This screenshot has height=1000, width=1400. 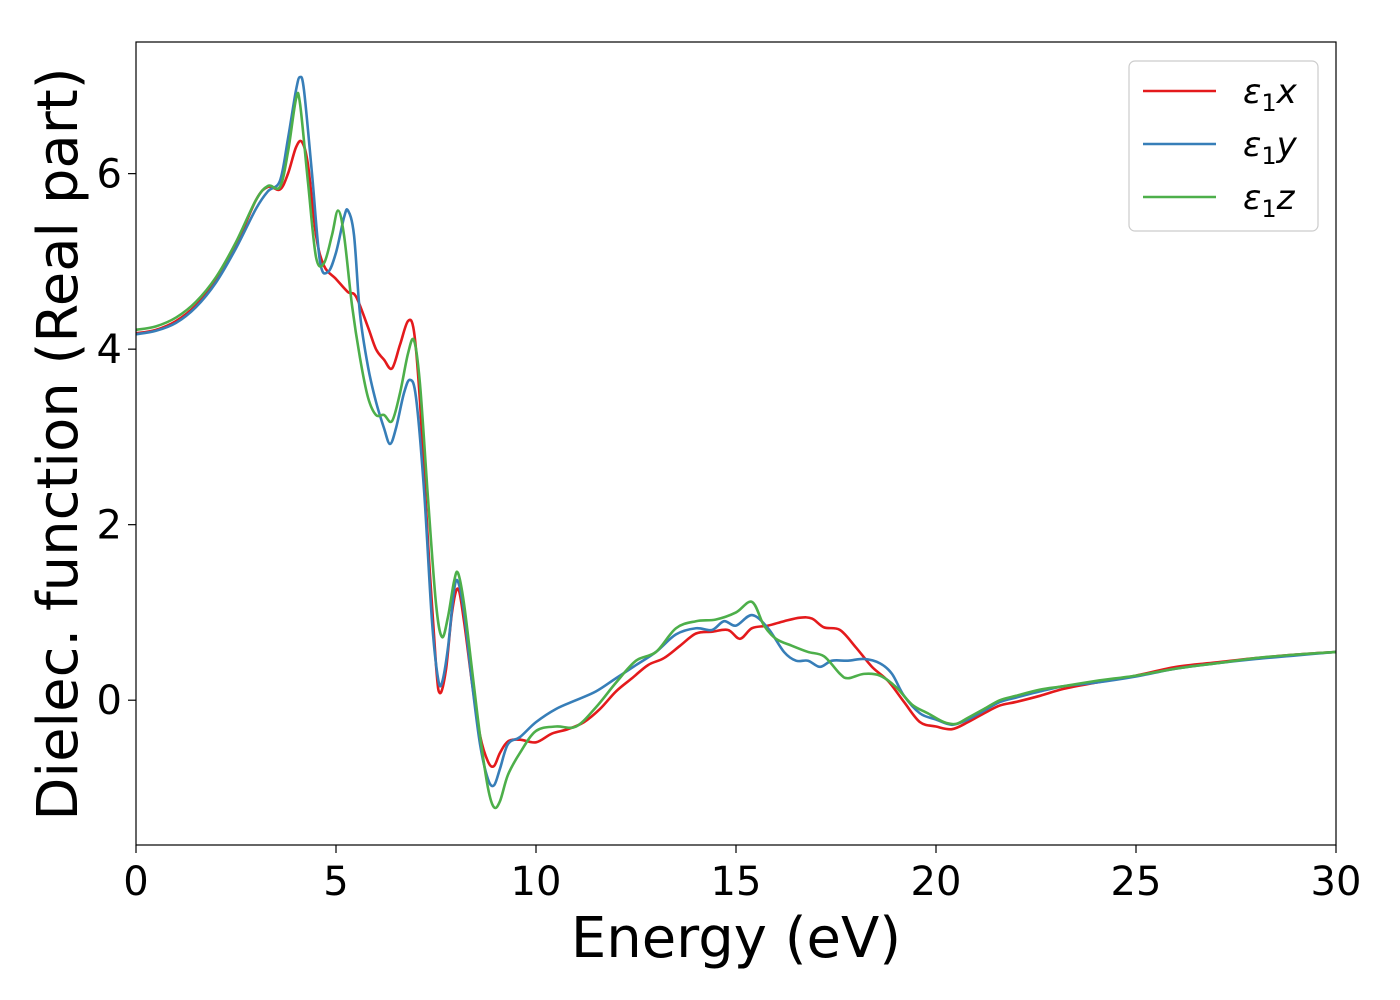 What do you see at coordinates (135, 882) in the screenshot?
I see `x-tick-label: 0` at bounding box center [135, 882].